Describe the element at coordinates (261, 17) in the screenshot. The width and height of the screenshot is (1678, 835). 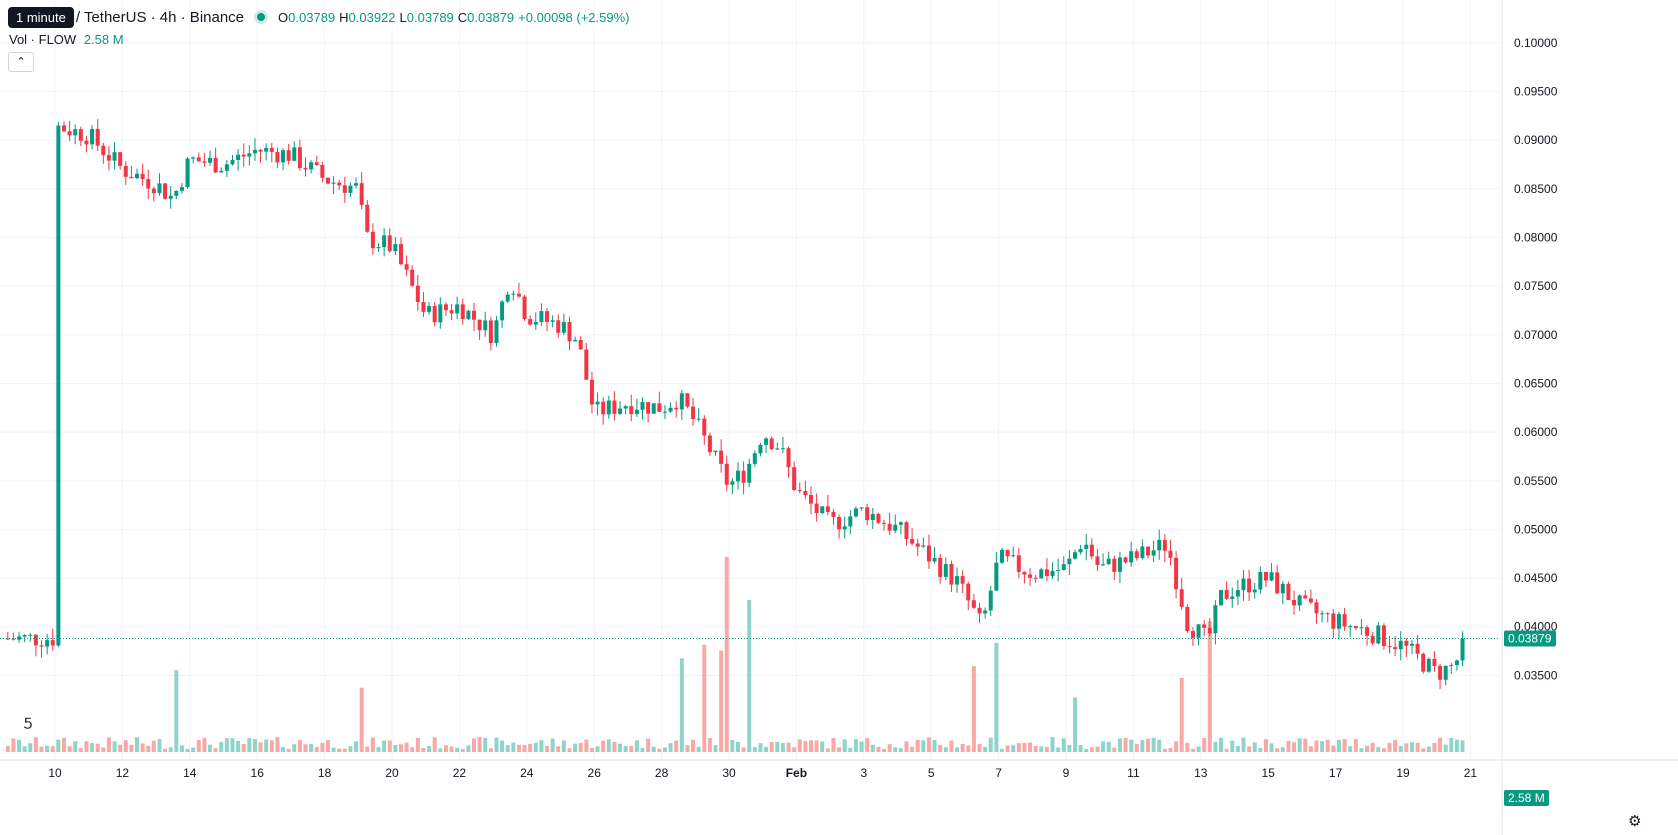
I see `market-status-icon` at that location.